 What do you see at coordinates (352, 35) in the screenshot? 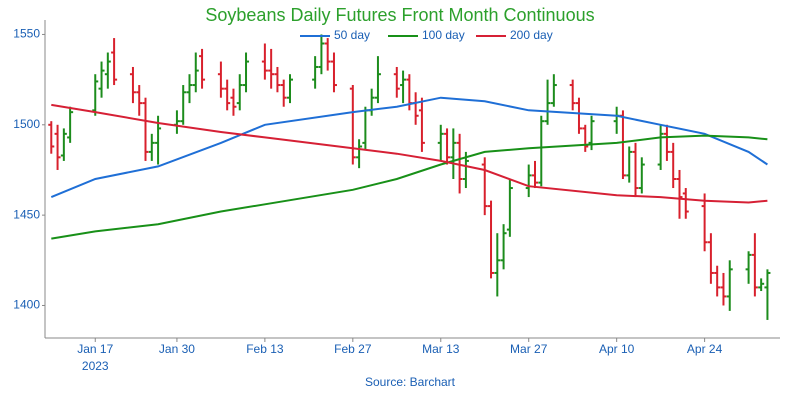
I see `legend-label: 50 day` at bounding box center [352, 35].